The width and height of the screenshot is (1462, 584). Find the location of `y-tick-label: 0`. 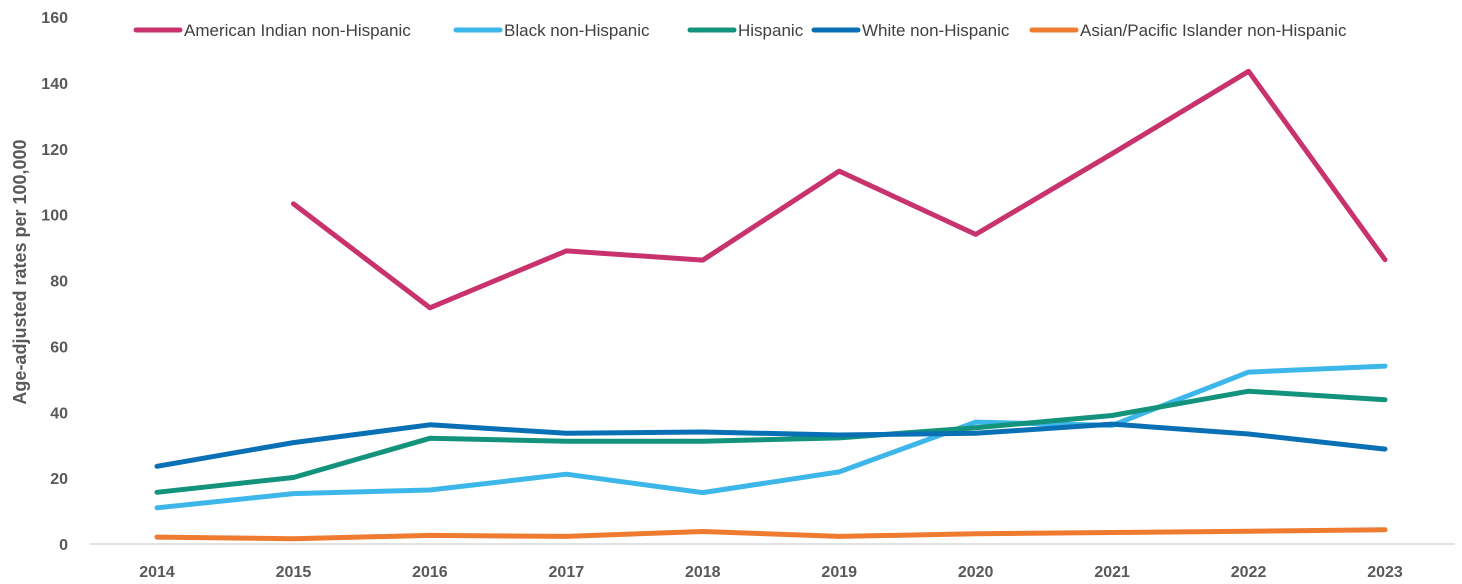

y-tick-label: 0 is located at coordinates (63, 545).